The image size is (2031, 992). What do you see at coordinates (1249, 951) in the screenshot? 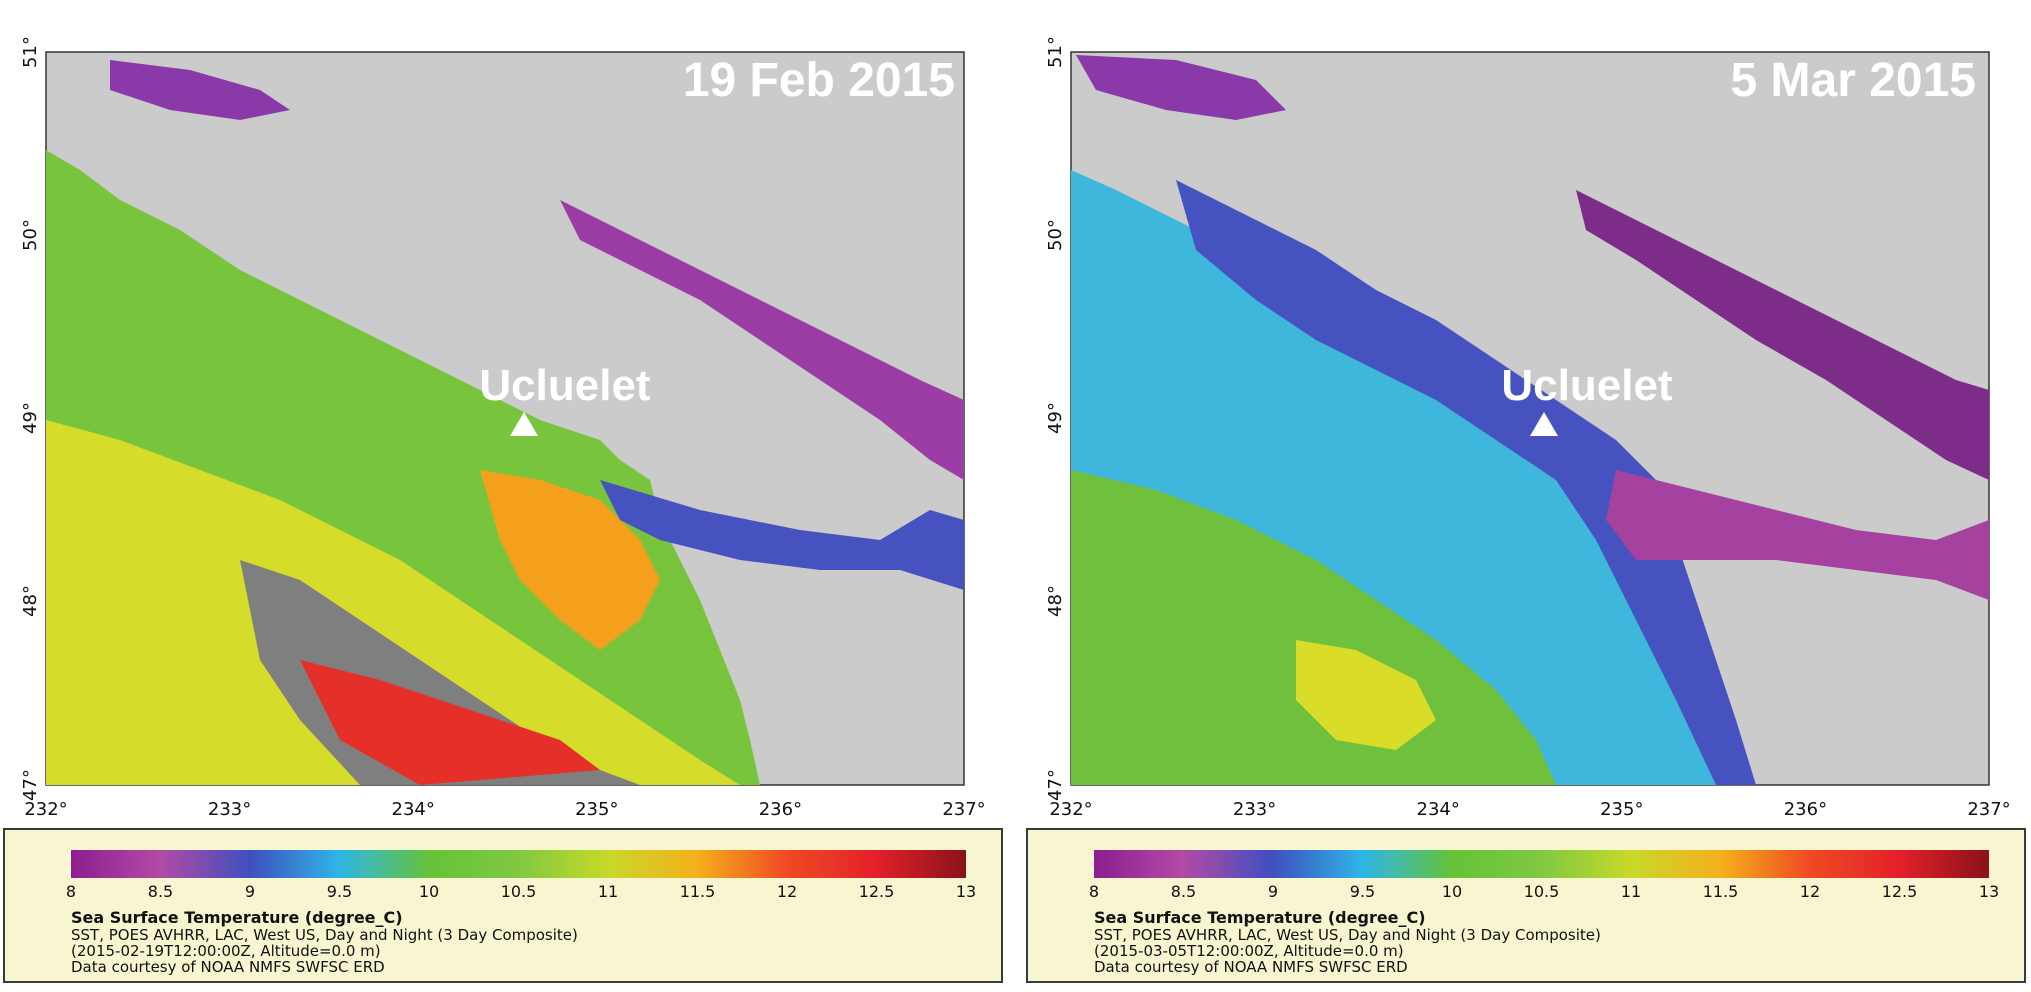
I see `legend-line-2: (2015-03-05T12:00:00Z, Altitude=0.0 m)` at bounding box center [1249, 951].